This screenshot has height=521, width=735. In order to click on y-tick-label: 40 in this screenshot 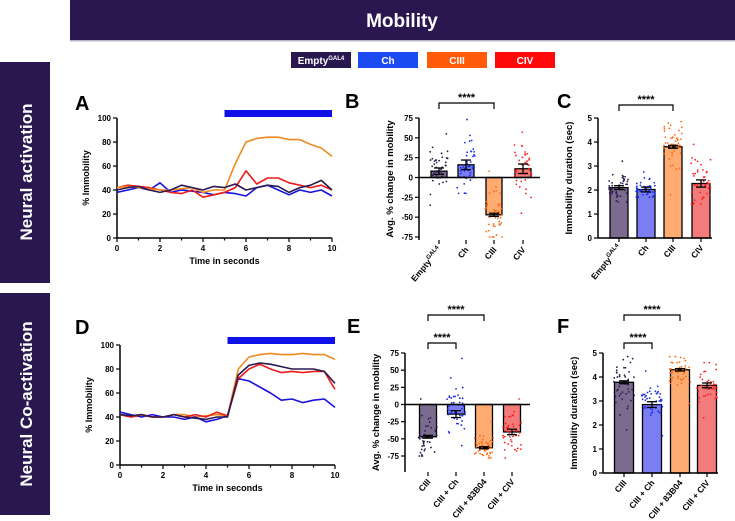, I will do `click(106, 190)`.